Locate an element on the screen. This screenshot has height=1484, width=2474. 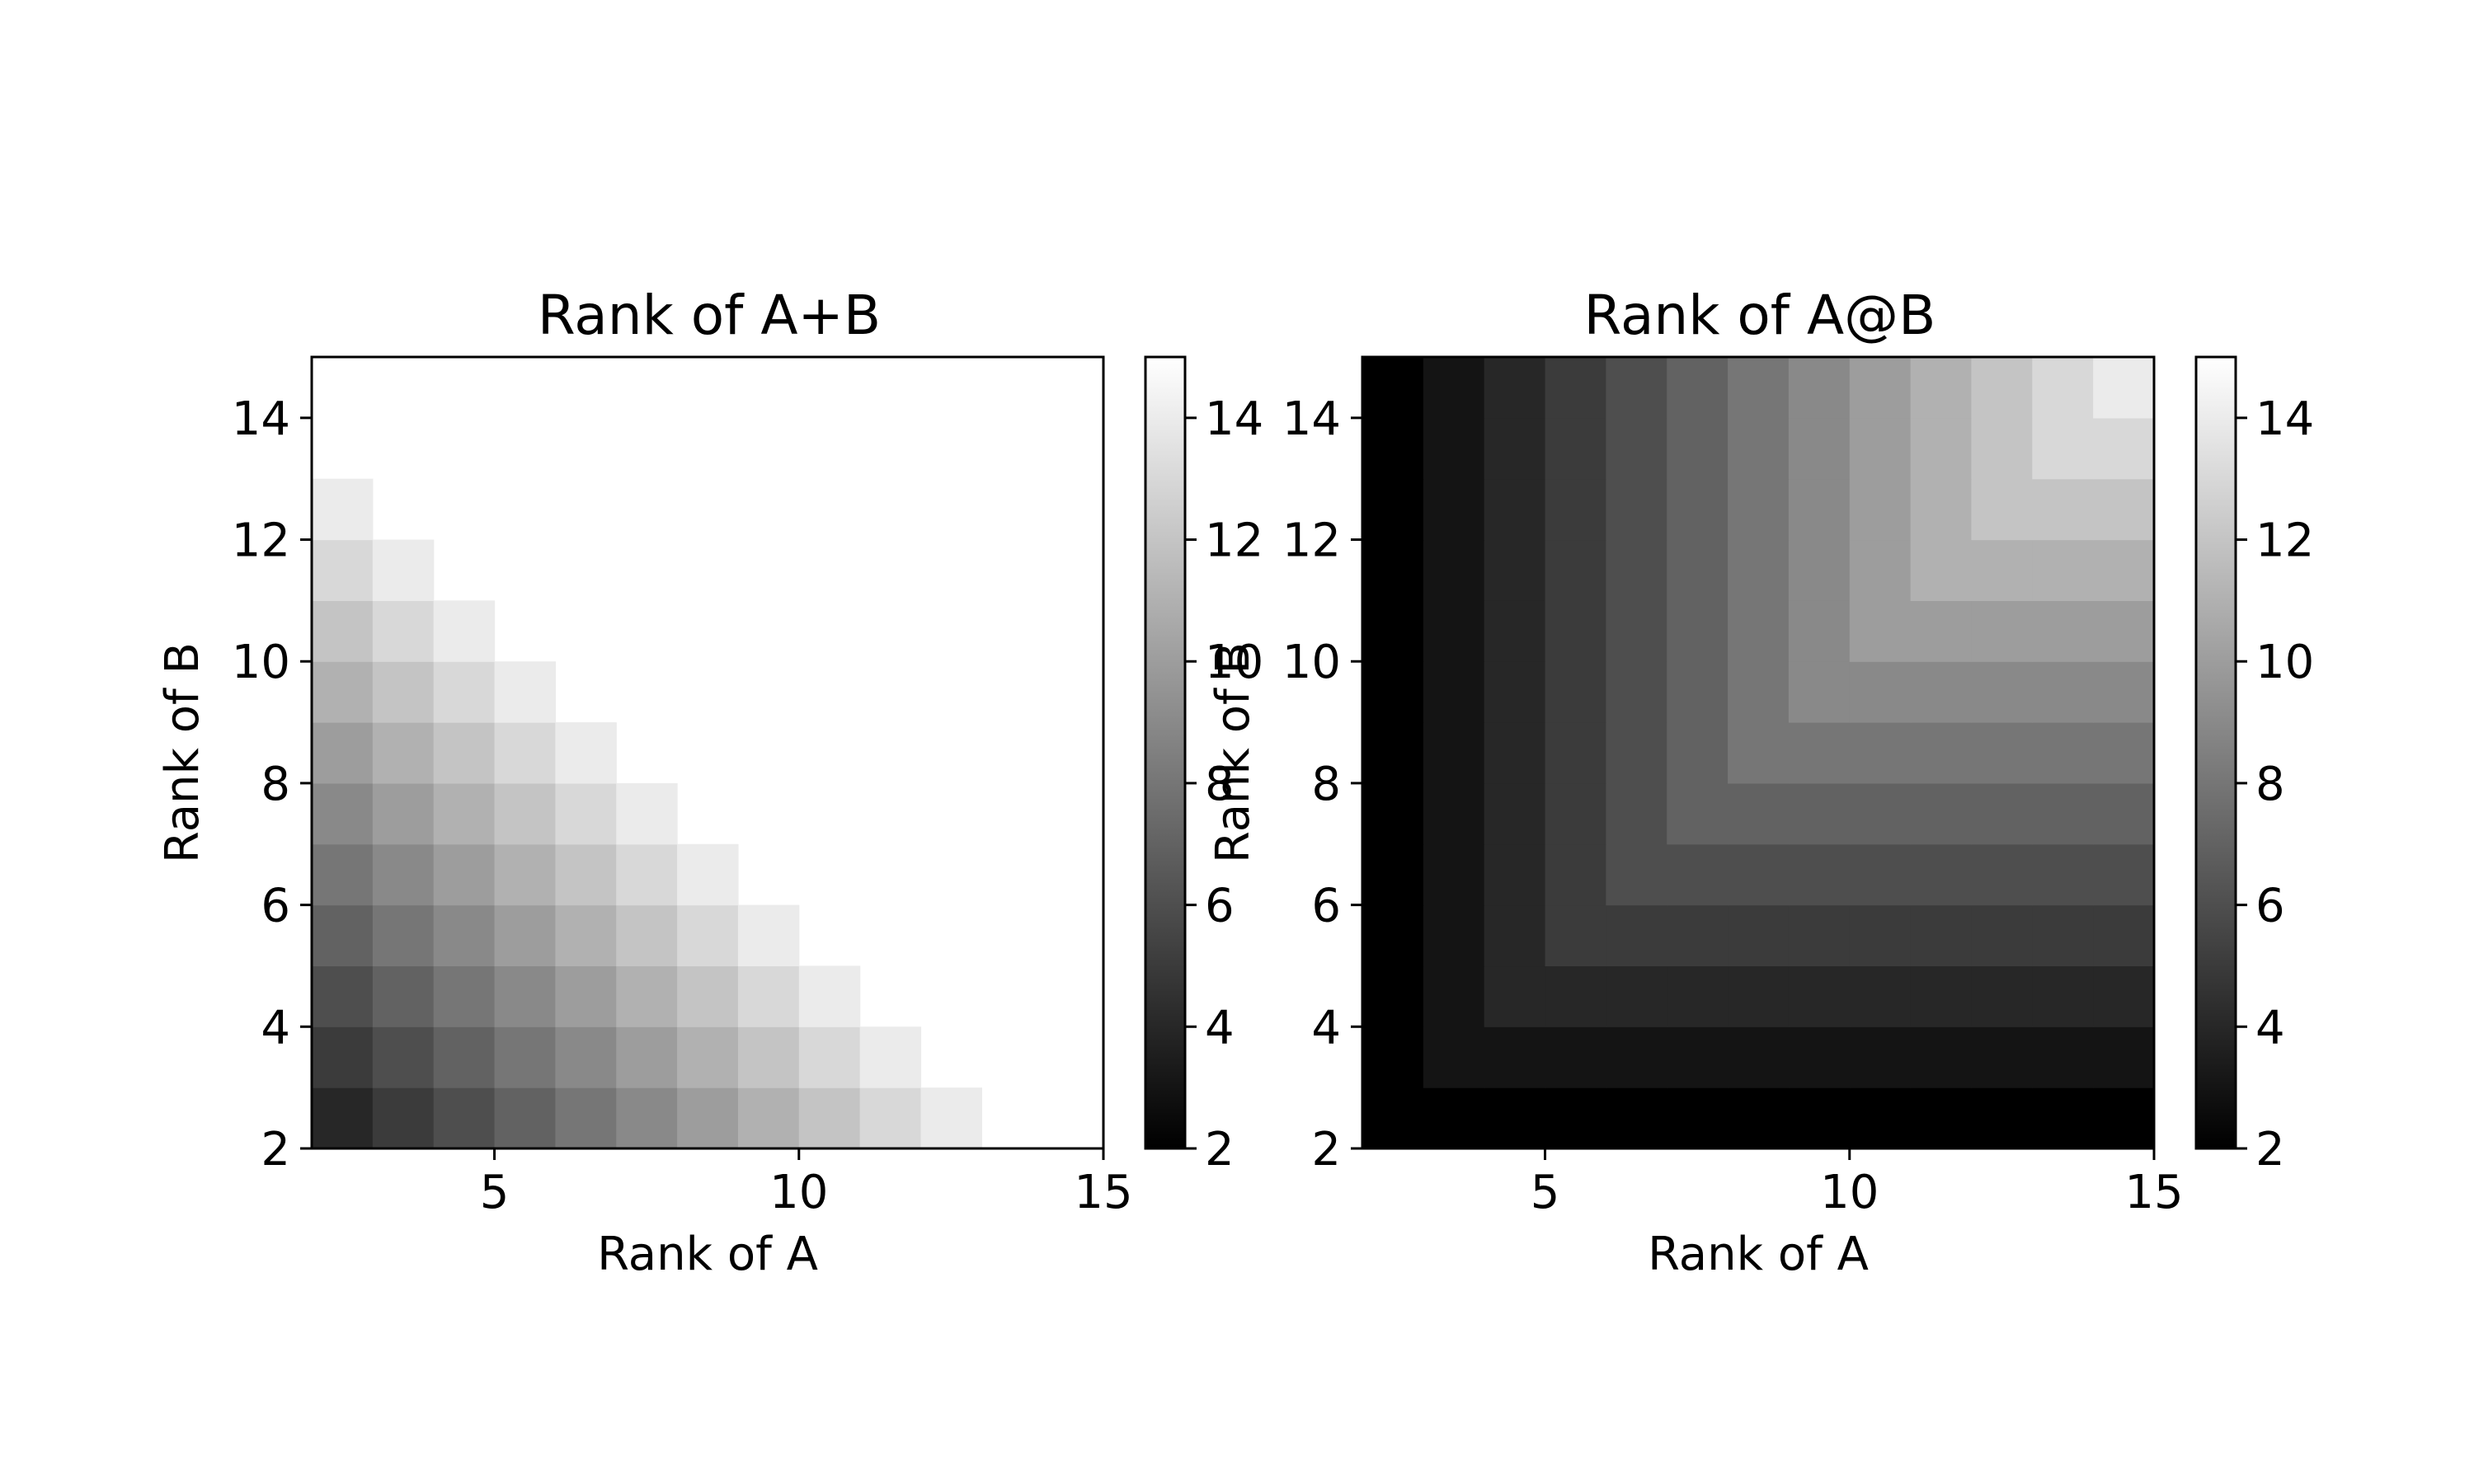
colorbar-tick-label: 10 is located at coordinates (1234, 662).